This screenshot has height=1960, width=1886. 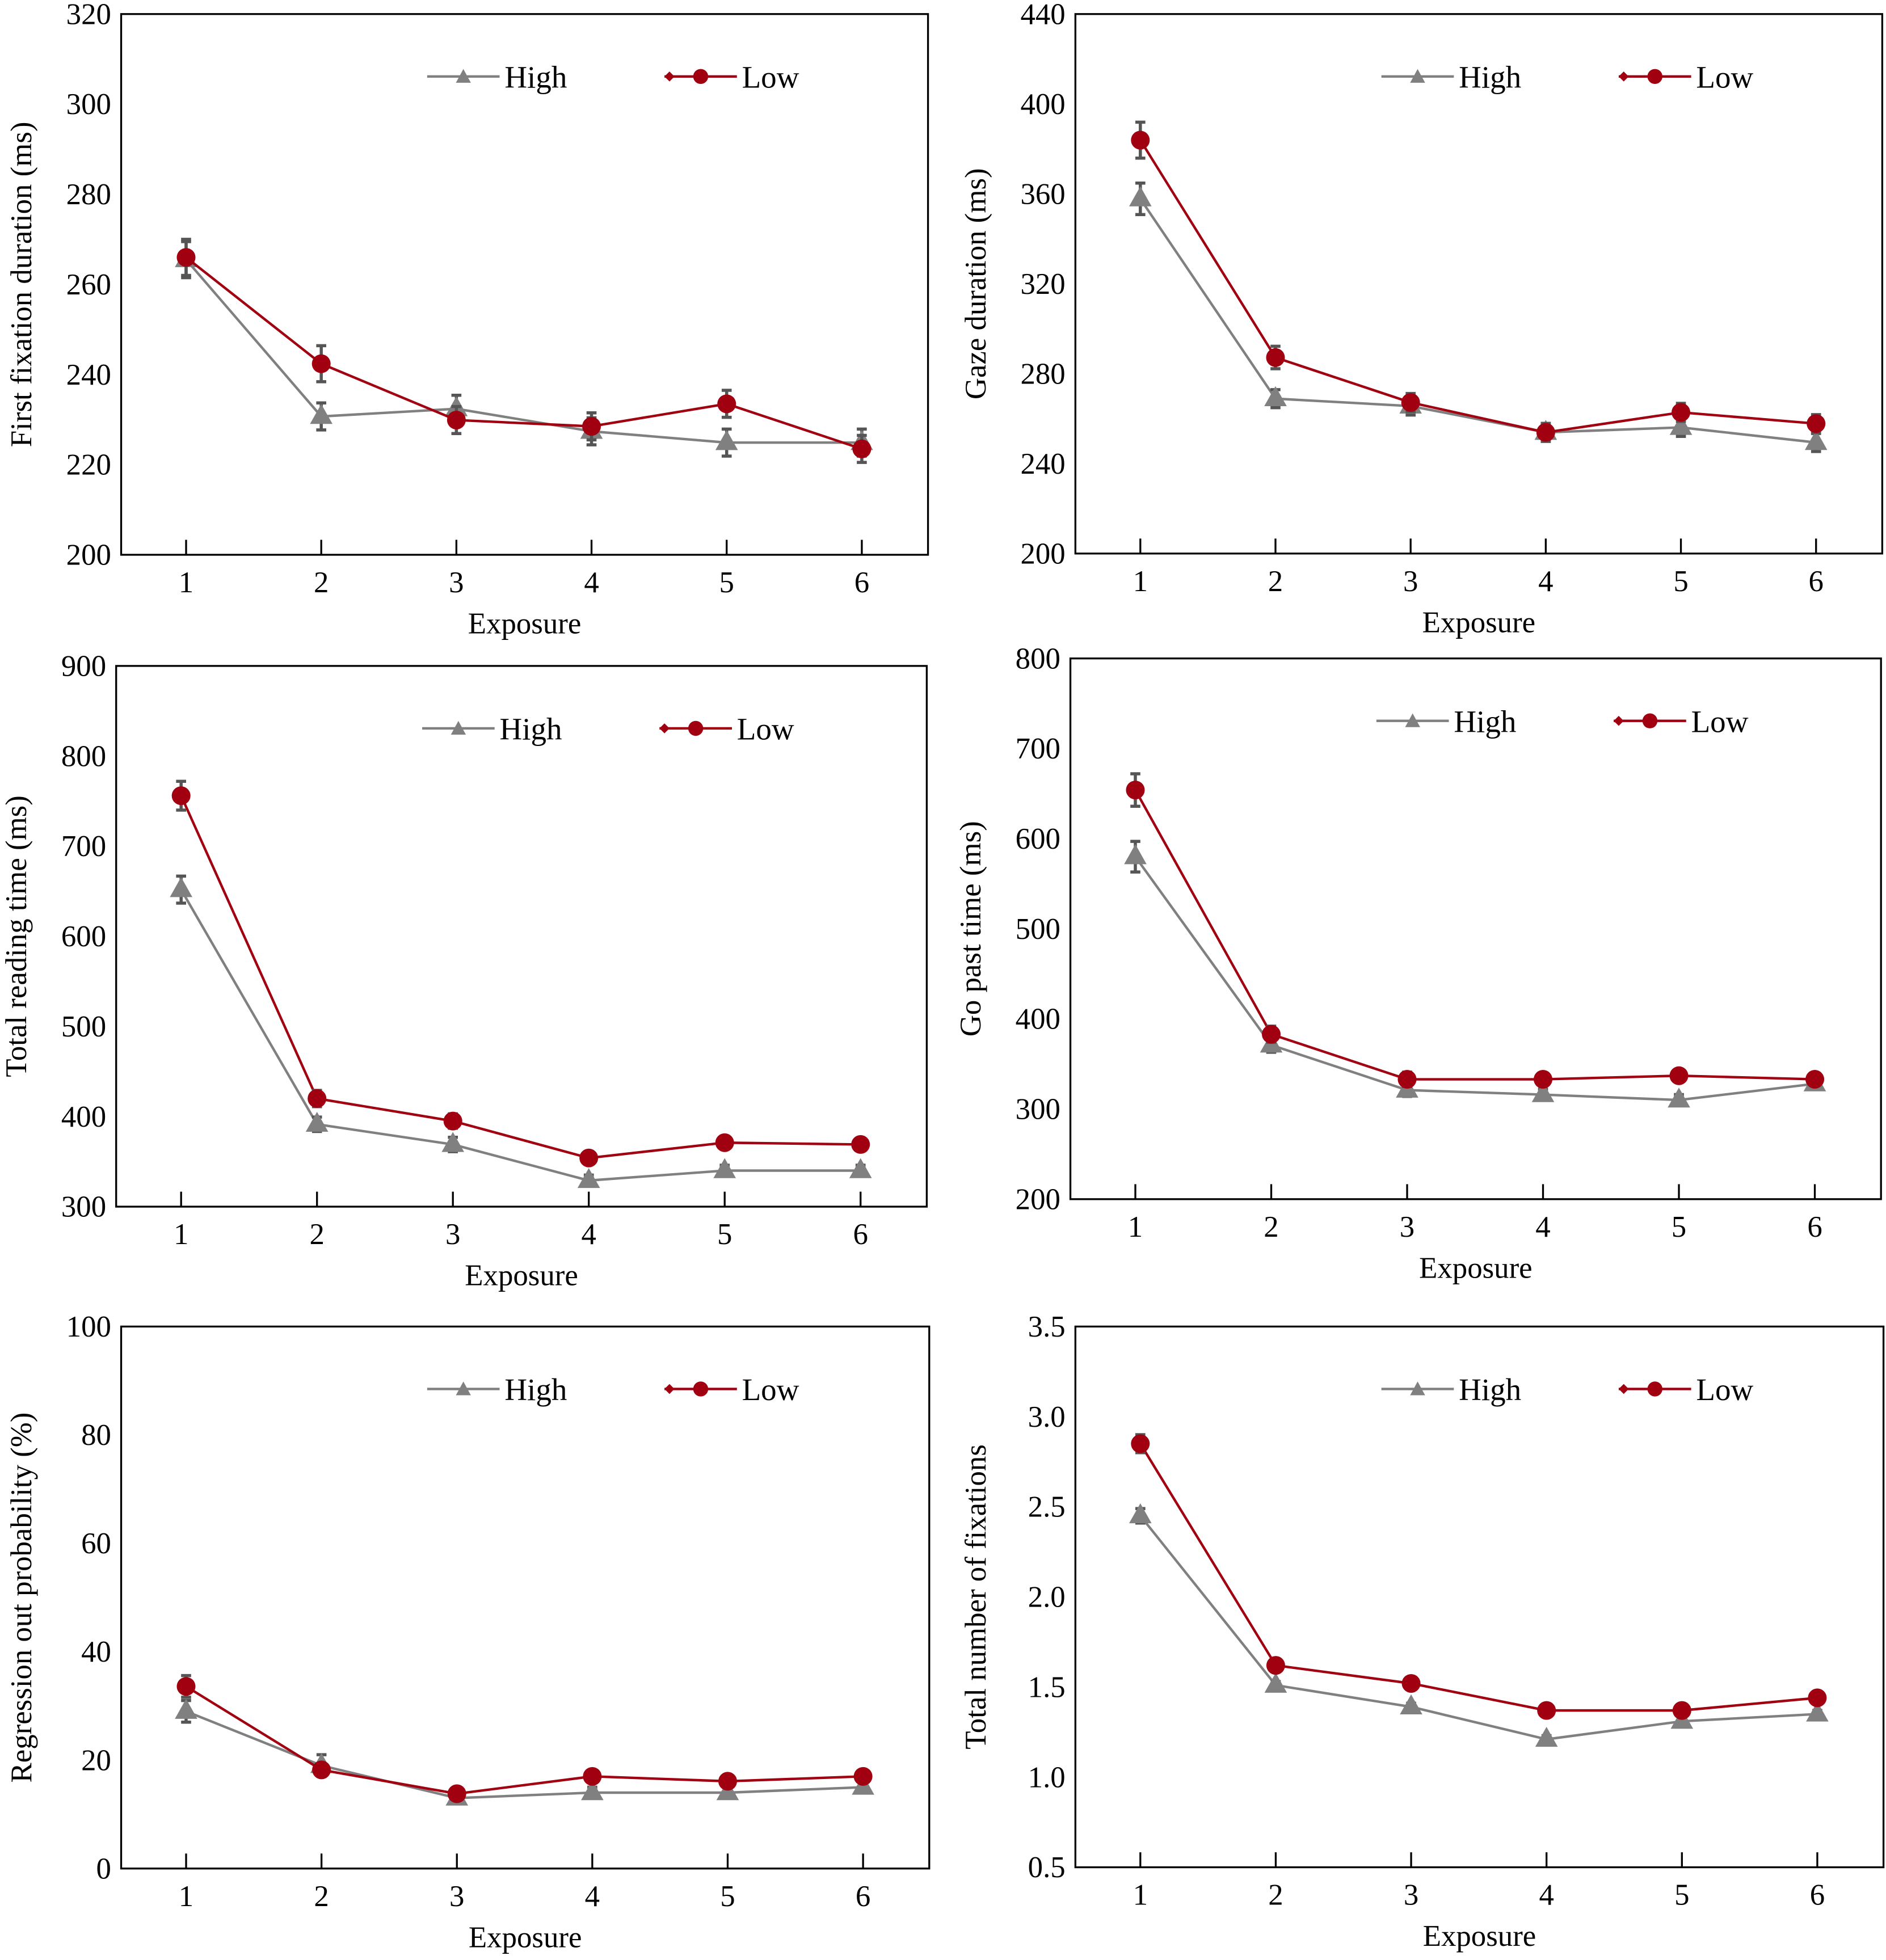 What do you see at coordinates (975, 1597) in the screenshot?
I see `y-axis-label: Total number of fixations` at bounding box center [975, 1597].